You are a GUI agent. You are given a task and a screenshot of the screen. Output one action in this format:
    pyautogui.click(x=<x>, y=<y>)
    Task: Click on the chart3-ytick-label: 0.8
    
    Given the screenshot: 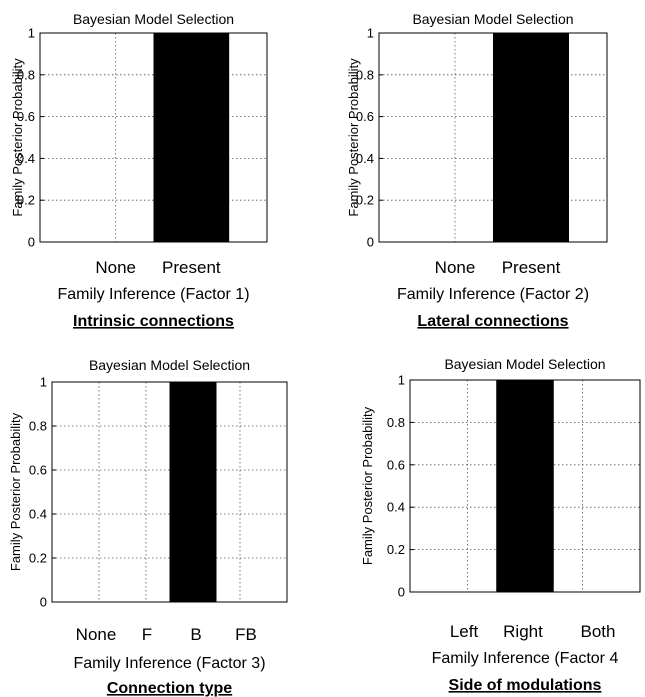 What is the action you would take?
    pyautogui.click(x=38, y=426)
    